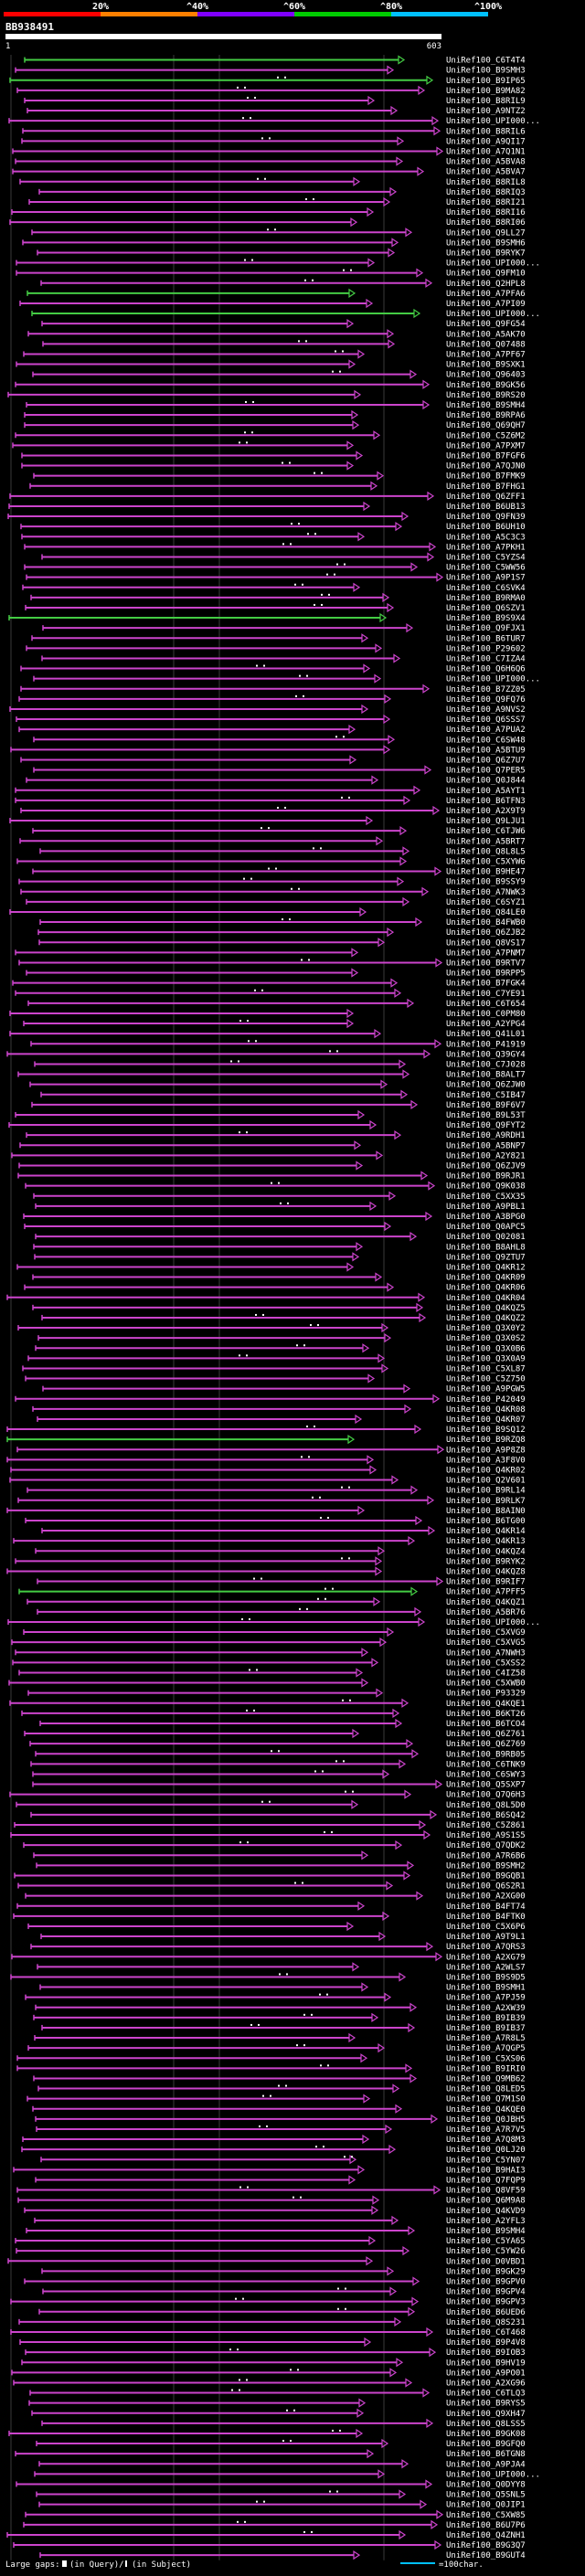 This screenshot has width=585, height=2576. I want to click on hit-label: UniRef100_D0VBD1, so click(486, 2261).